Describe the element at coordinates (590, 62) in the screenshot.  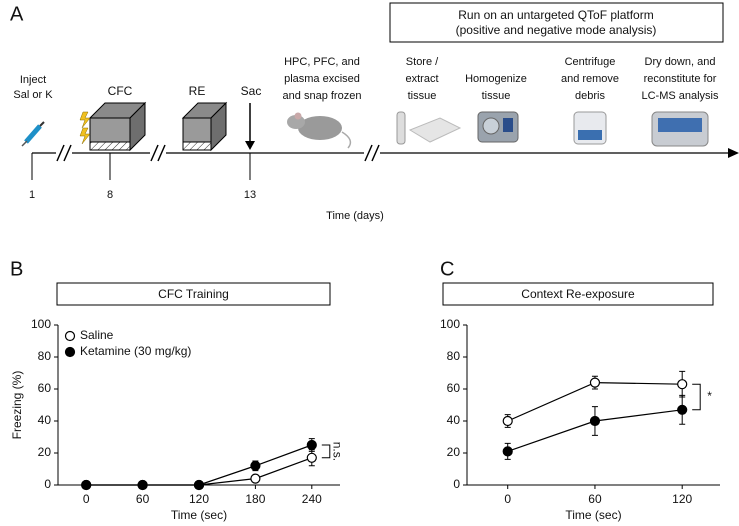
I see `step-text: Centrifuge` at that location.